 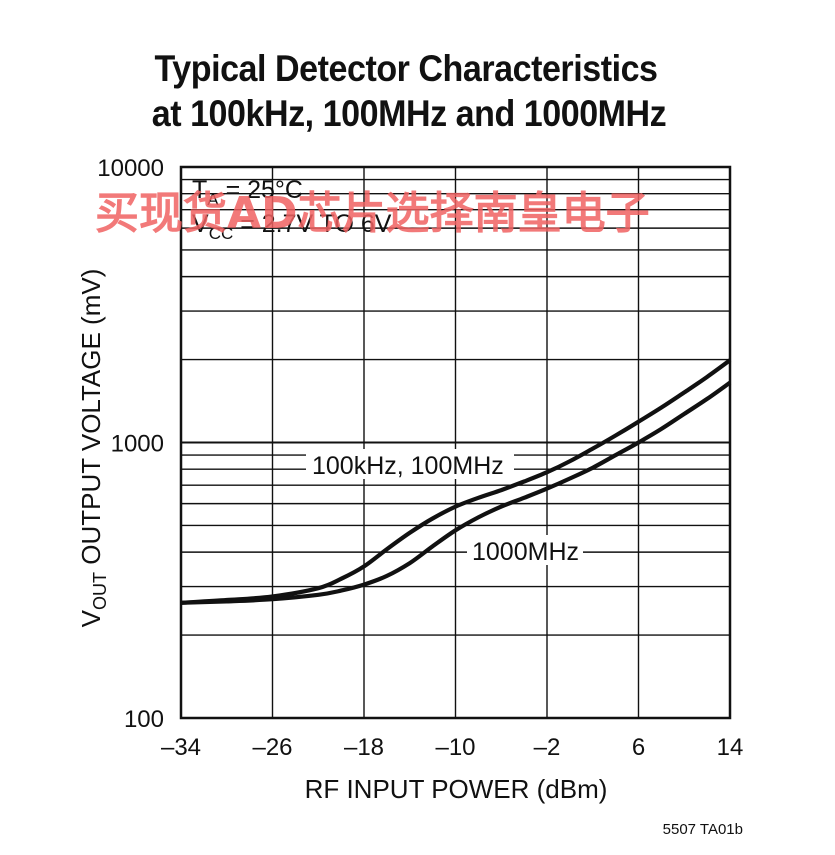 I want to click on figure-id: 5507 TA01b, so click(x=702, y=829).